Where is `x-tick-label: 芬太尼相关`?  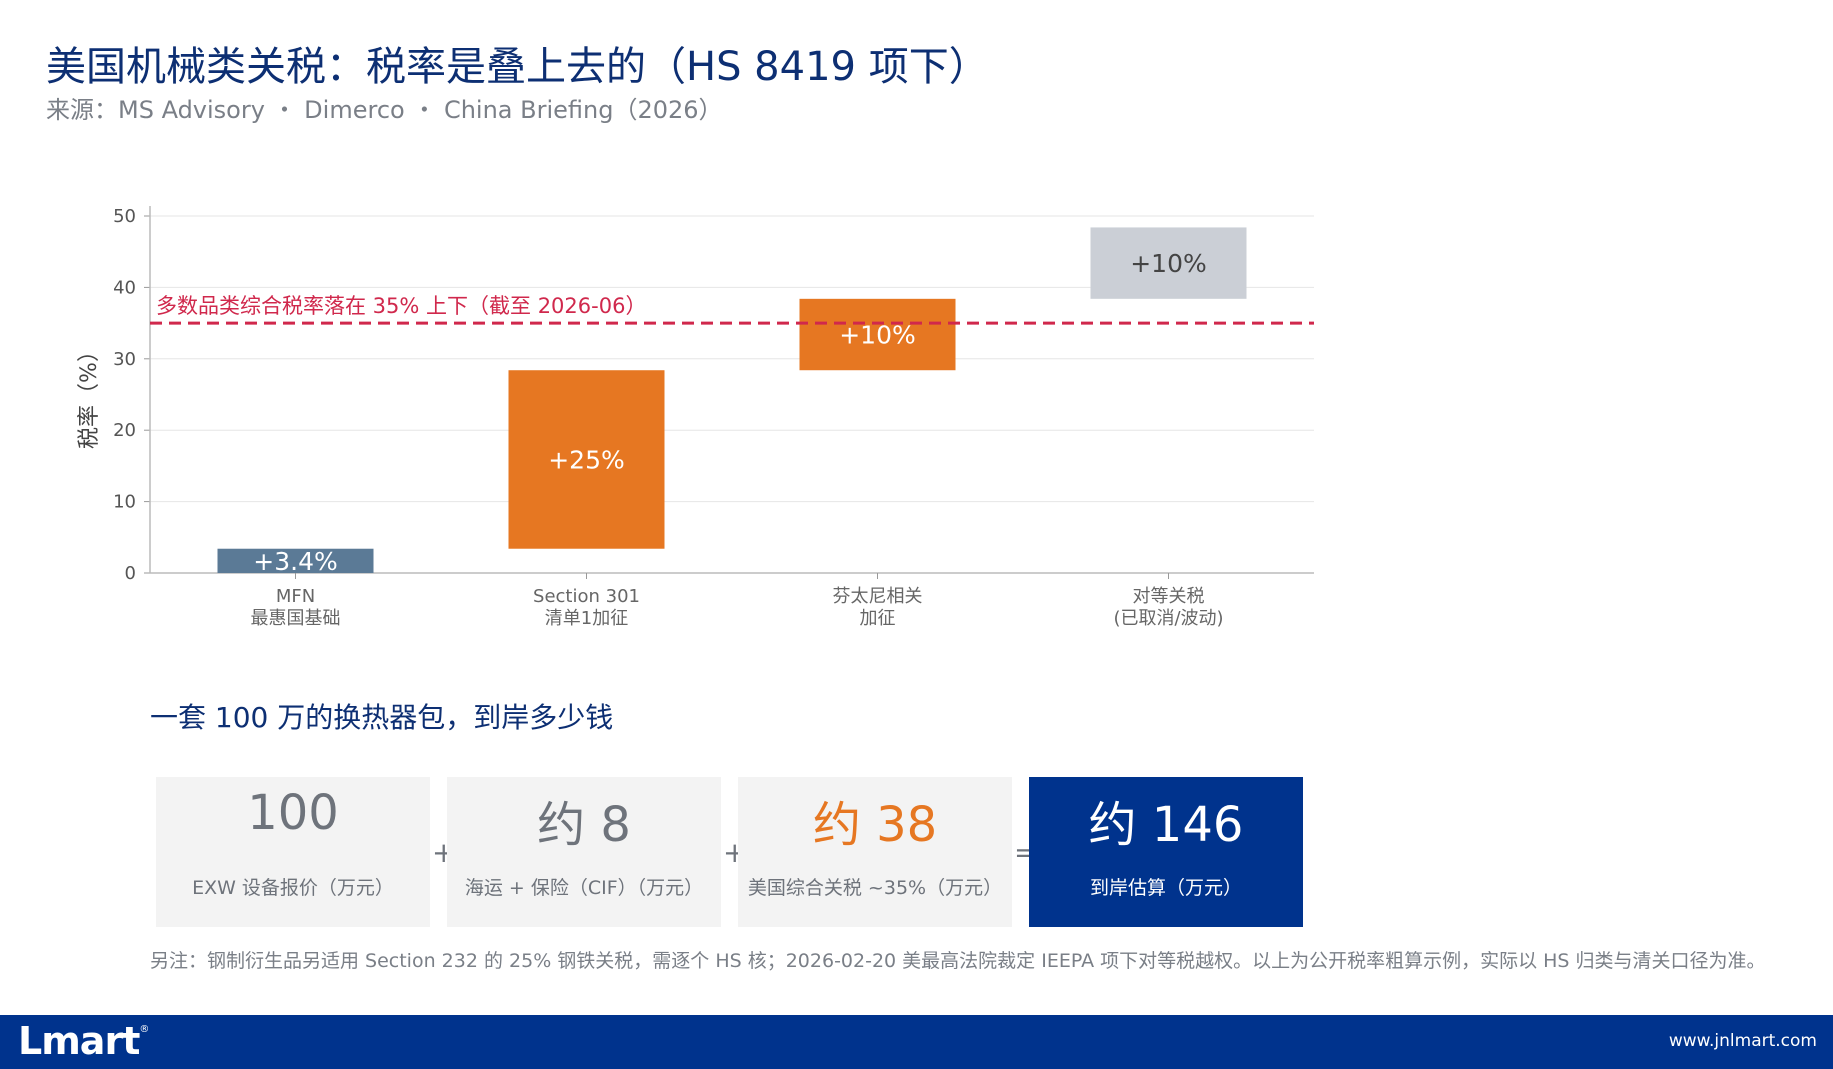
x-tick-label: 芬太尼相关 is located at coordinates (878, 596).